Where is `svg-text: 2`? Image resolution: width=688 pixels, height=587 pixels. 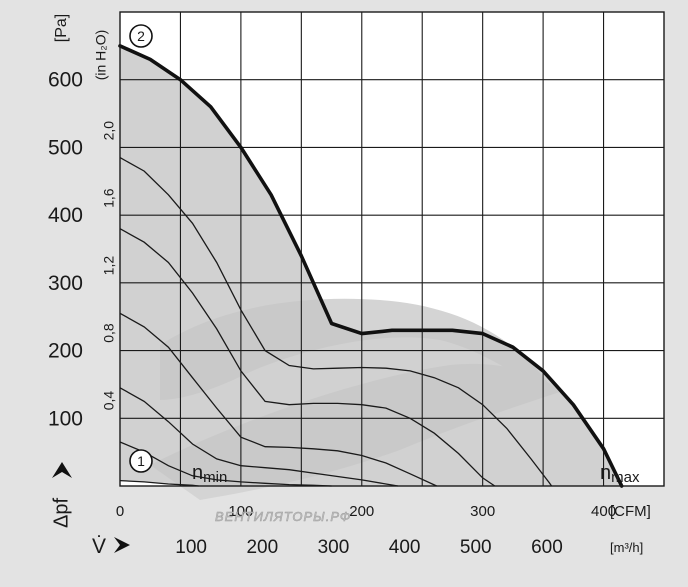
svg-text: 2 is located at coordinates (141, 36).